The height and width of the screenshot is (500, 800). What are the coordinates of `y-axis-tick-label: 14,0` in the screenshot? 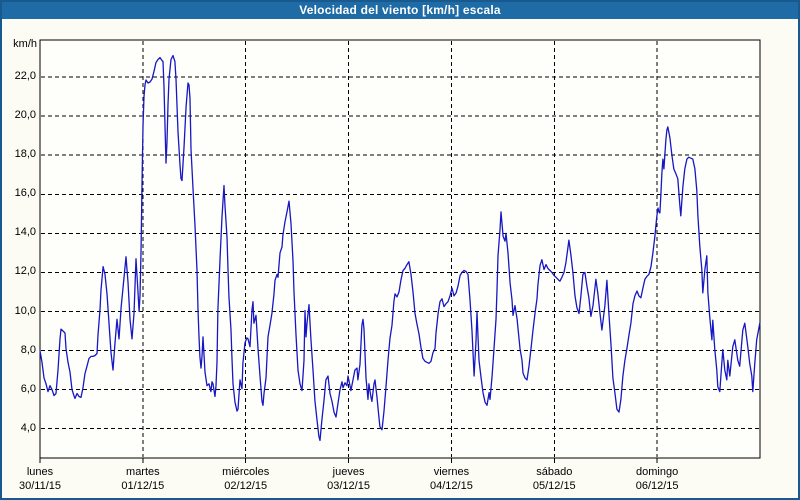 It's located at (25, 232).